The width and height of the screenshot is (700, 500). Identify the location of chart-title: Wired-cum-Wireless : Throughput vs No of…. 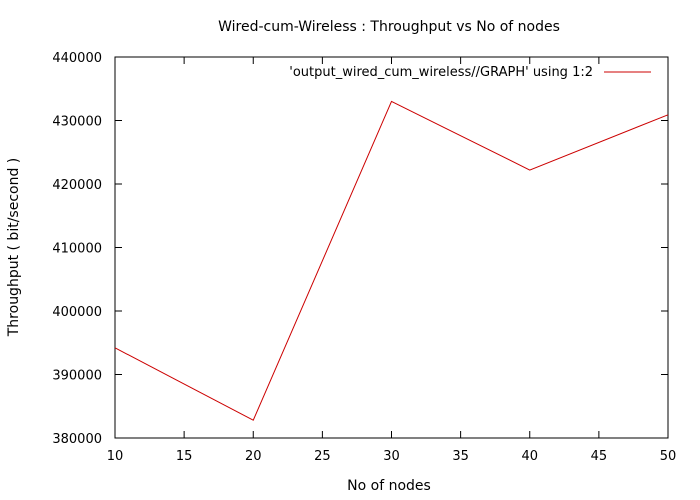
(389, 27).